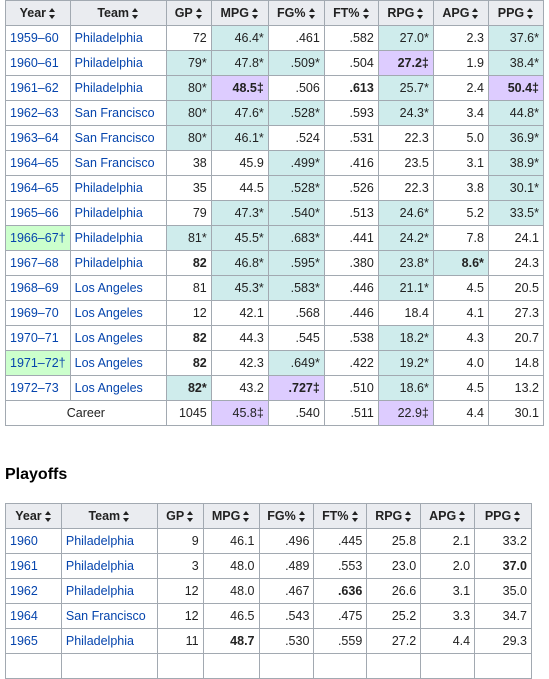  What do you see at coordinates (34, 63) in the screenshot?
I see `year-link: 1960–61` at bounding box center [34, 63].